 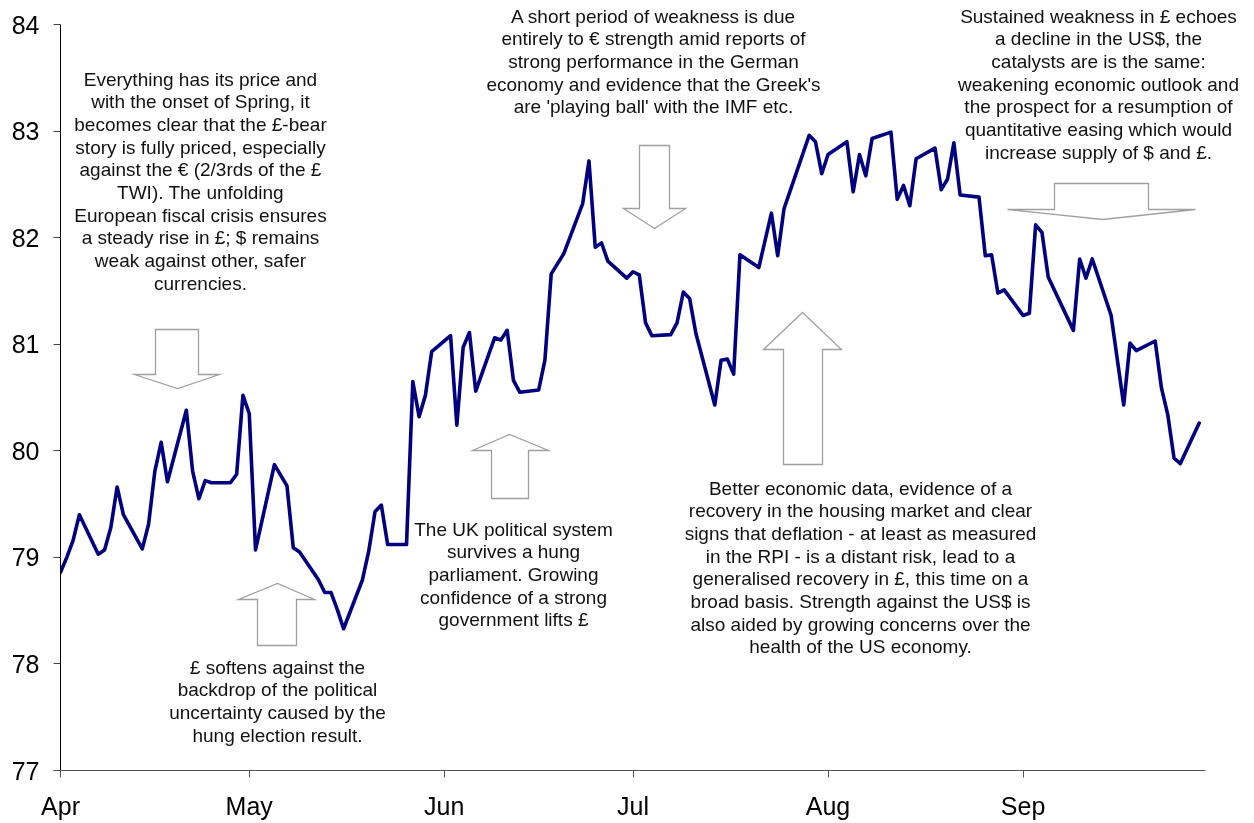 What do you see at coordinates (25, 24) in the screenshot?
I see `y-tick-label: 84` at bounding box center [25, 24].